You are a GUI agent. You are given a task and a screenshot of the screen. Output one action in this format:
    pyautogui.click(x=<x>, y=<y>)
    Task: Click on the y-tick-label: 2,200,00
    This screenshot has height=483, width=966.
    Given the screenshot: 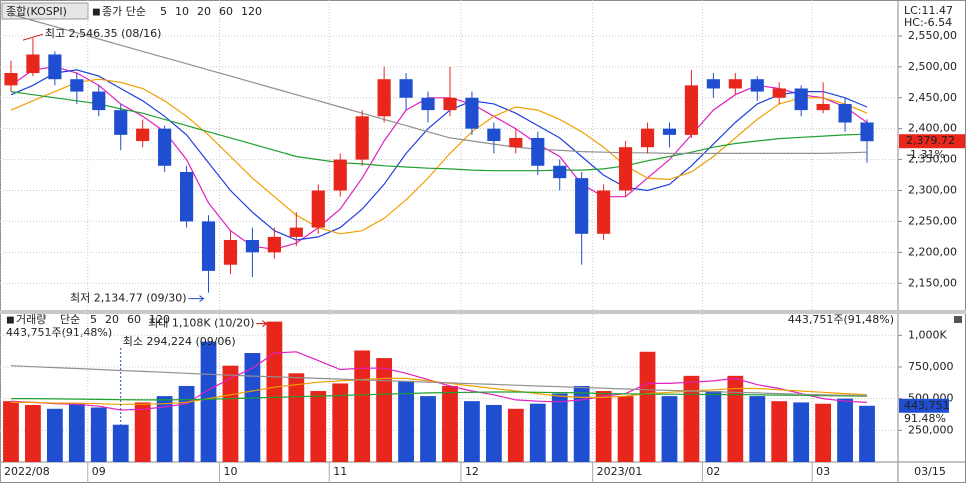 What is the action you would take?
    pyautogui.click(x=932, y=251)
    